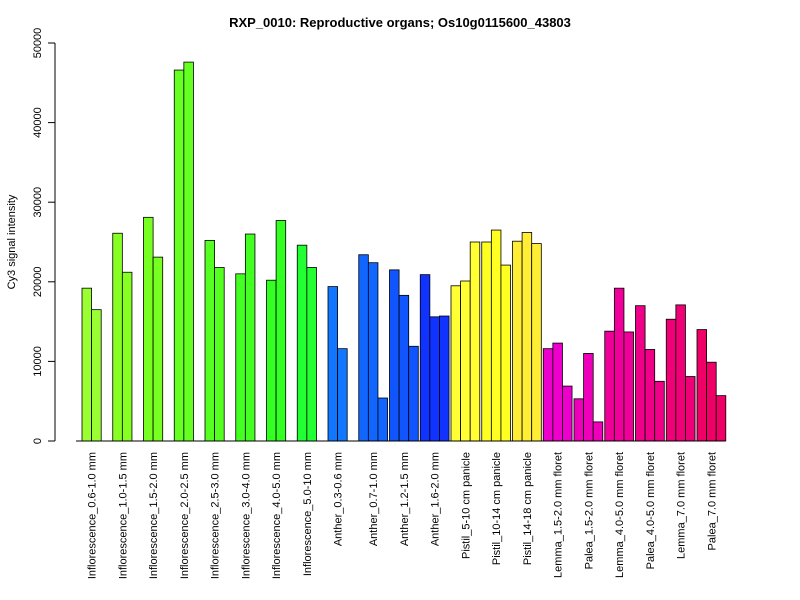 Image resolution: width=800 pixels, height=600 pixels. What do you see at coordinates (216, 515) in the screenshot?
I see `category-label: Inflorescence_2.5-3.0 mm` at bounding box center [216, 515].